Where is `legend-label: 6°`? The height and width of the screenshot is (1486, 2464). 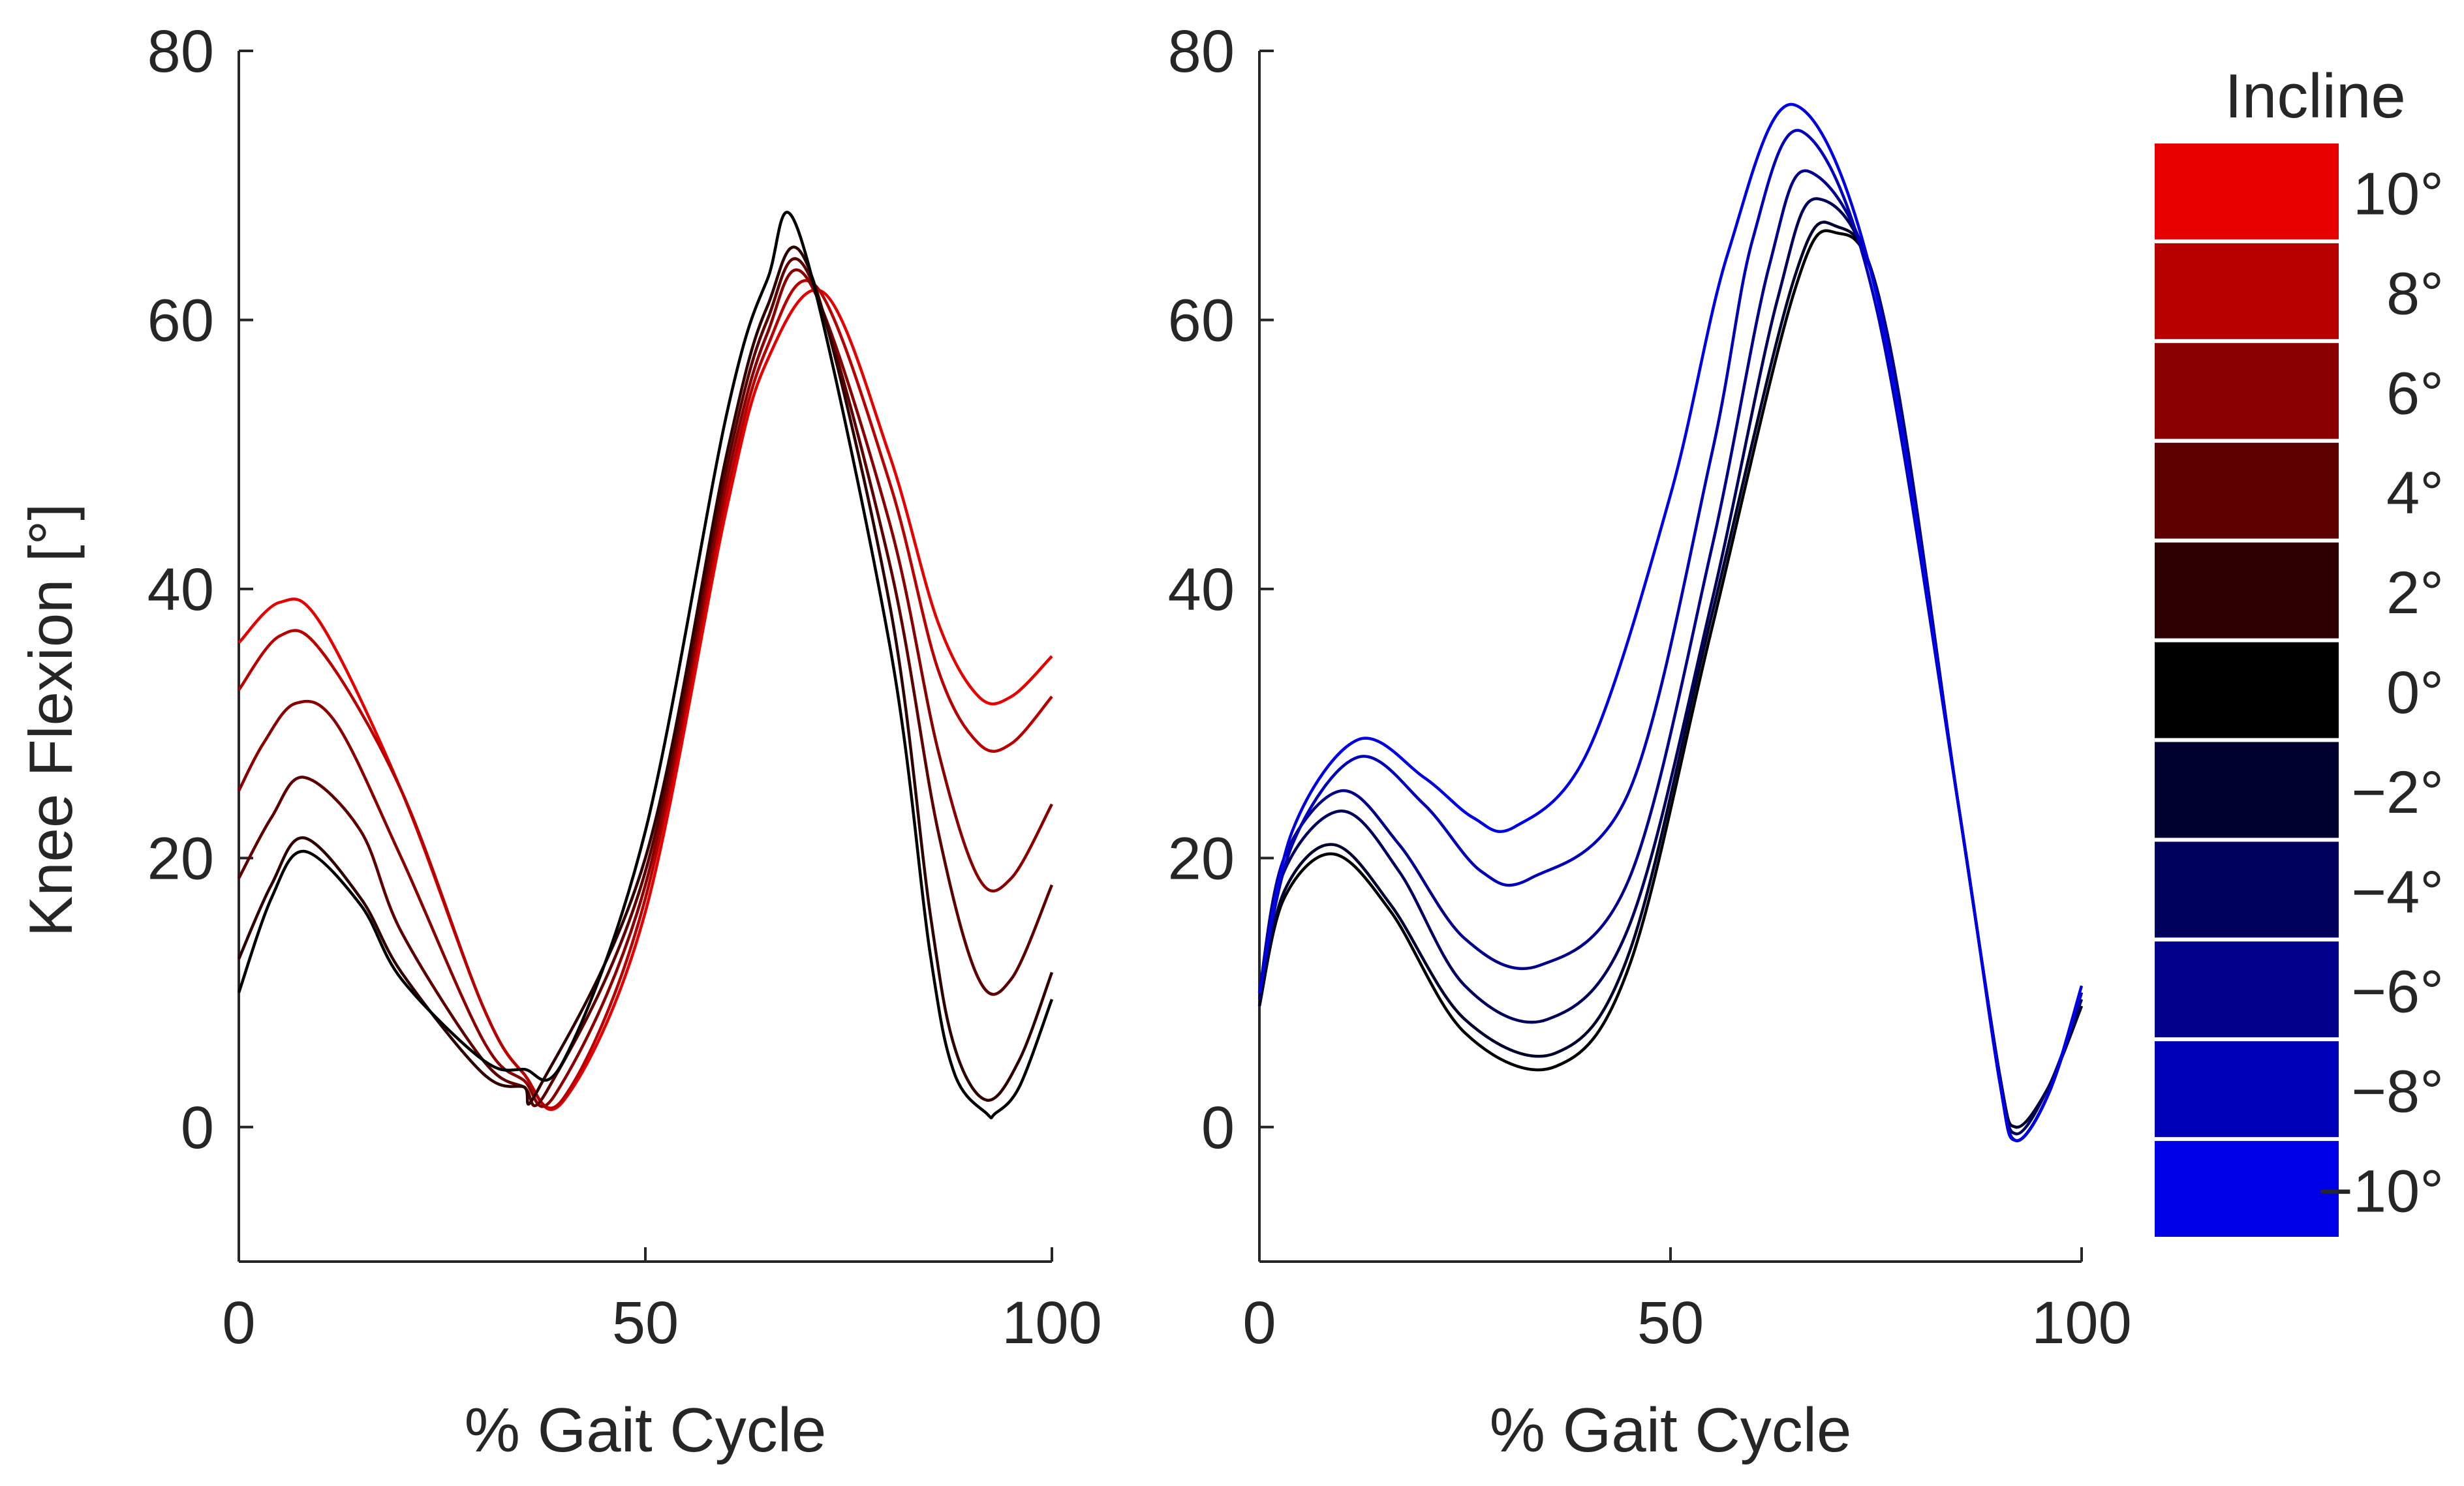
legend-label: 6° is located at coordinates (2415, 394).